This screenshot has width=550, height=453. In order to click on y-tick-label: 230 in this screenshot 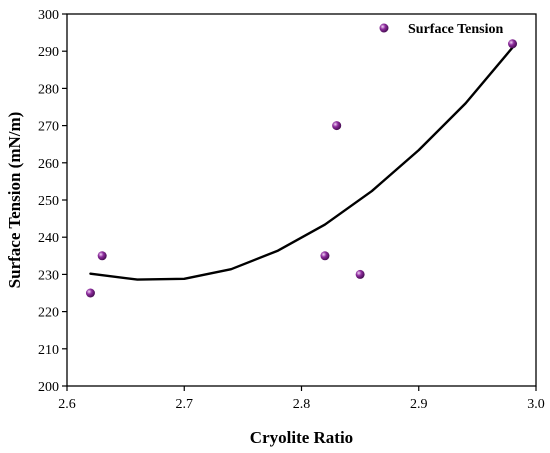, I will do `click(48, 275)`.